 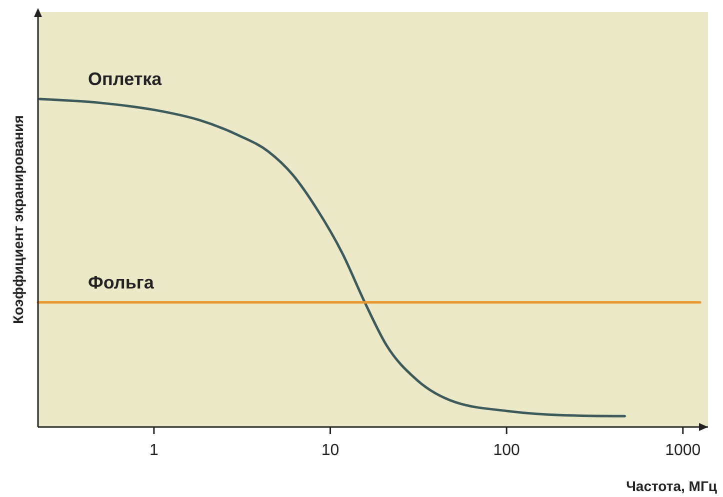 What do you see at coordinates (121, 282) in the screenshot?
I see `series-label: Фольга` at bounding box center [121, 282].